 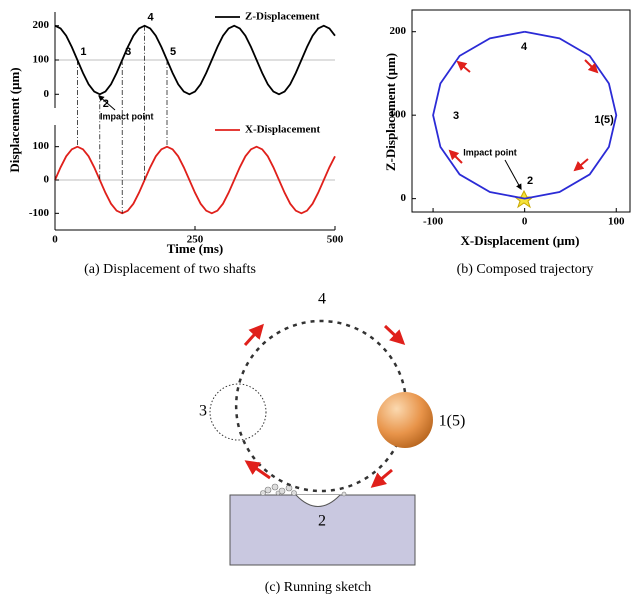 I want to click on impact-pit, so click(x=318, y=500).